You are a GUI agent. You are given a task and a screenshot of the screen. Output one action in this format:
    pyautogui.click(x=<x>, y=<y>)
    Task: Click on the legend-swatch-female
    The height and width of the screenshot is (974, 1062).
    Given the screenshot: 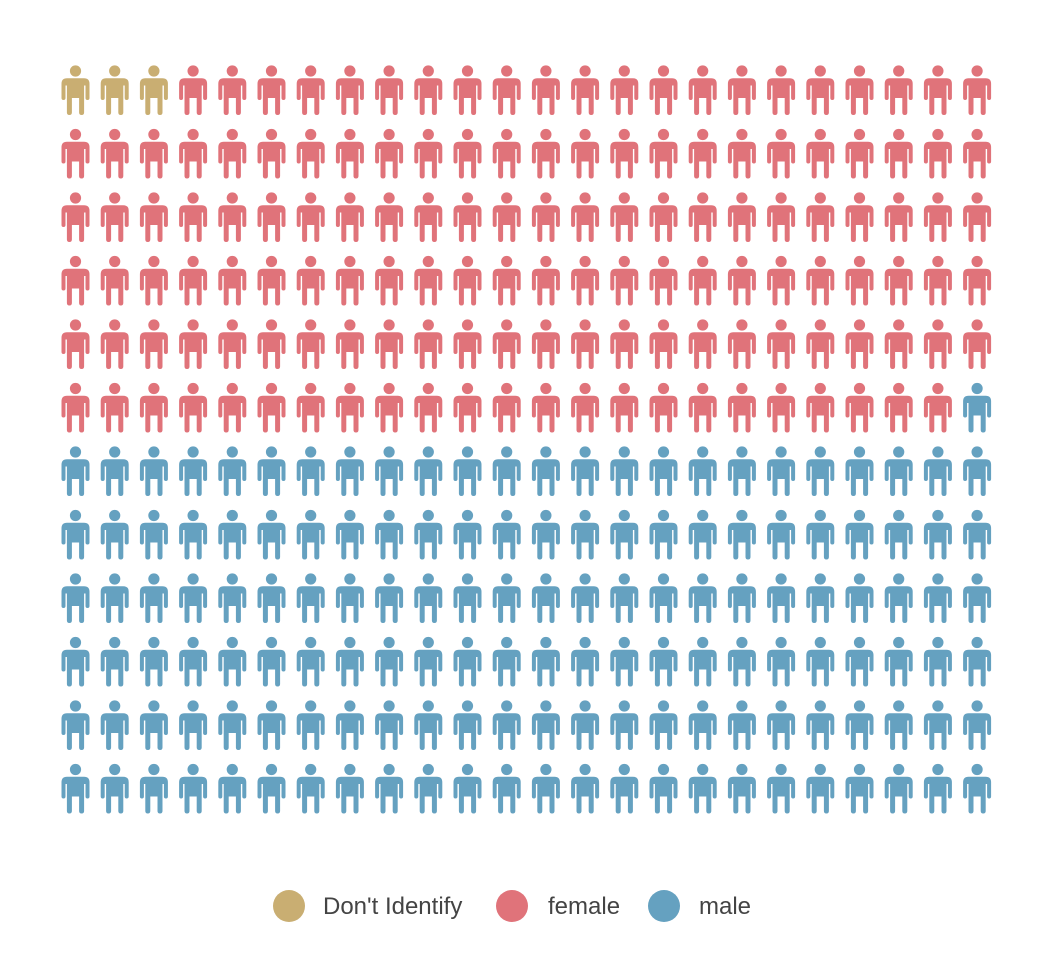 What is the action you would take?
    pyautogui.click(x=512, y=906)
    